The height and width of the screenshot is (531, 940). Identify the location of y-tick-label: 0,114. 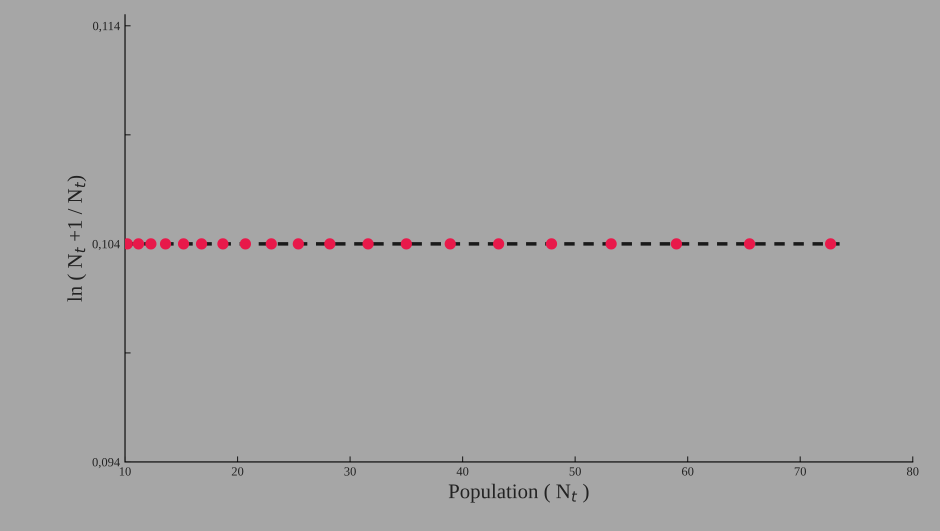
(106, 27).